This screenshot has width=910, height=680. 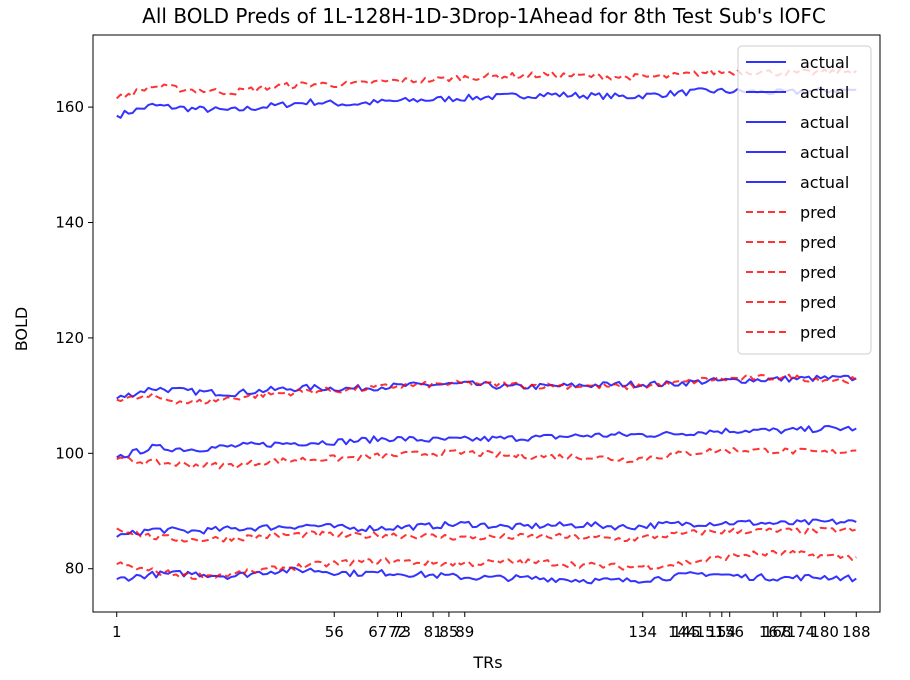 What do you see at coordinates (777, 632) in the screenshot?
I see `x-tick-label: 168` at bounding box center [777, 632].